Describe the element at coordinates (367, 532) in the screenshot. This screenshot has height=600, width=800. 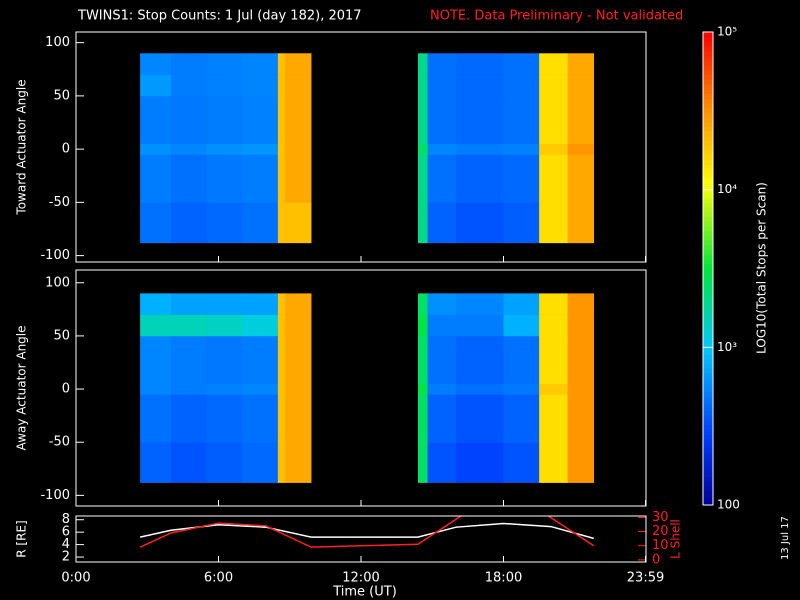
I see `series-line` at that location.